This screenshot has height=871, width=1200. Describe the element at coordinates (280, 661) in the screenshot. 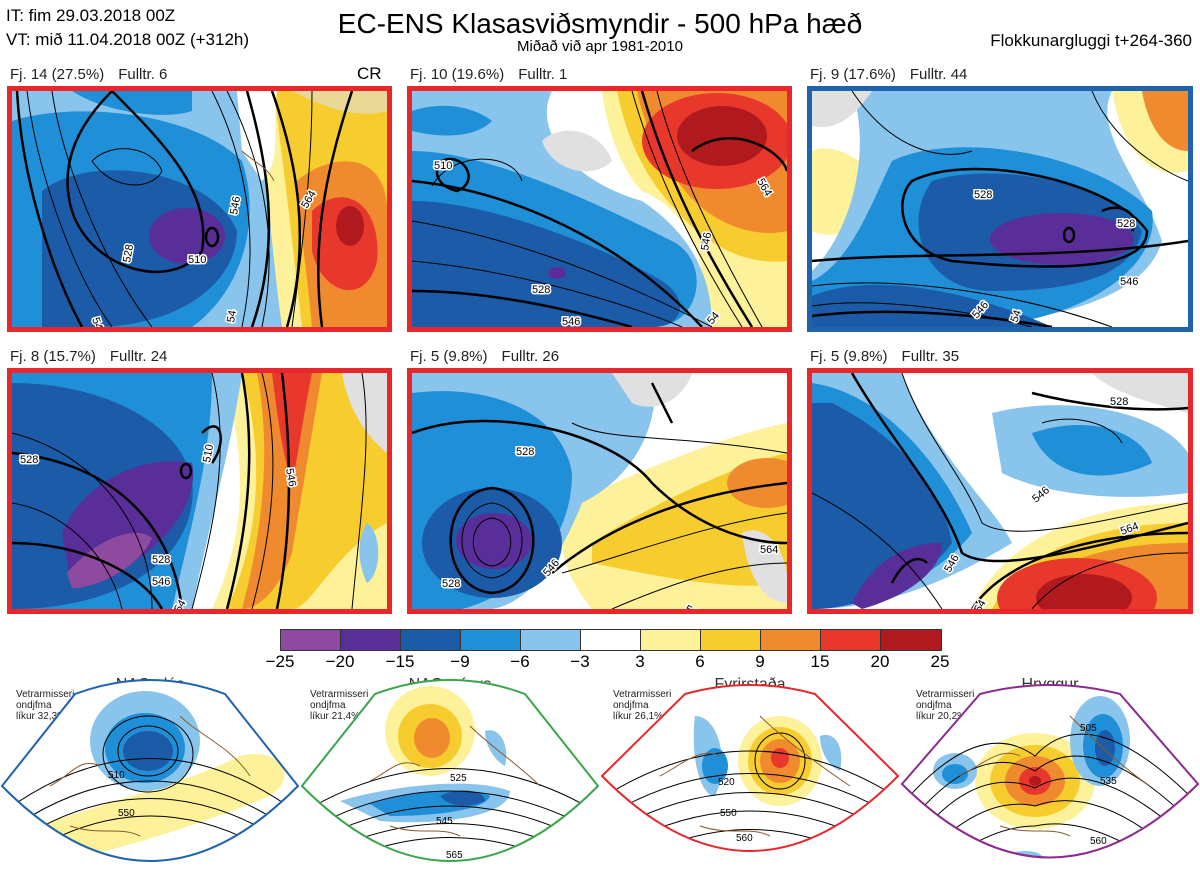

I see `colorbar-tick: −25` at that location.